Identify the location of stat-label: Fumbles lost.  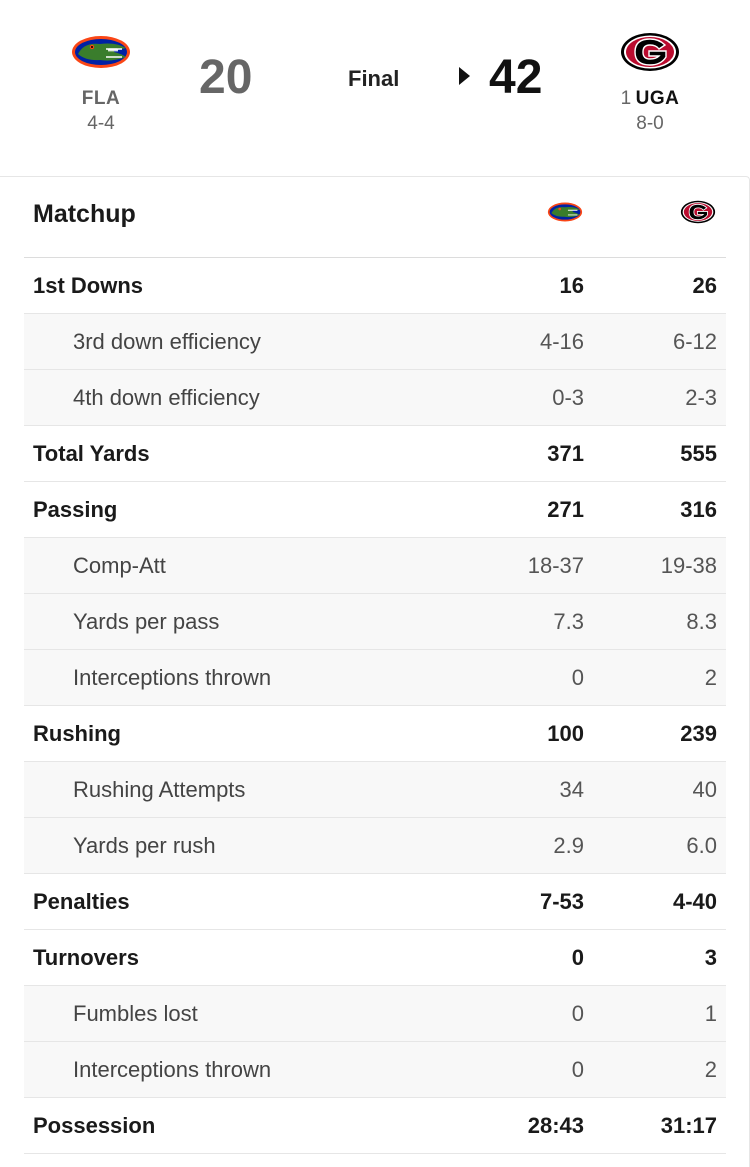
(135, 1013).